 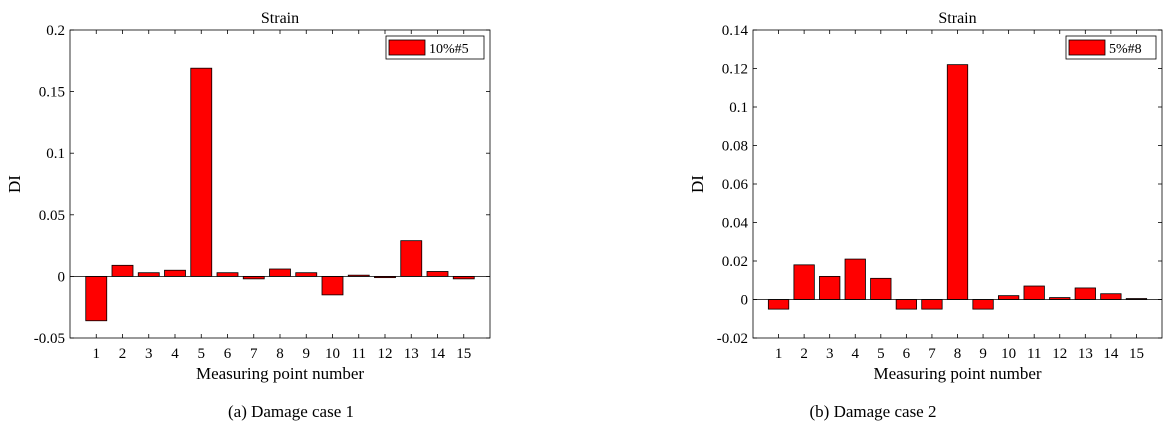 I want to click on y-tick-label: -0.05, so click(x=49, y=339).